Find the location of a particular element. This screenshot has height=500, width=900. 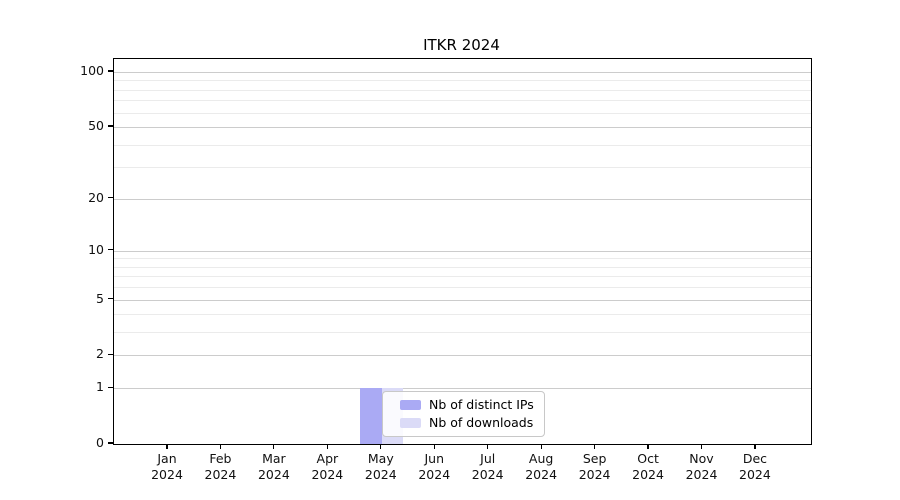

x-tick-label: Mar 2024 is located at coordinates (273, 466).